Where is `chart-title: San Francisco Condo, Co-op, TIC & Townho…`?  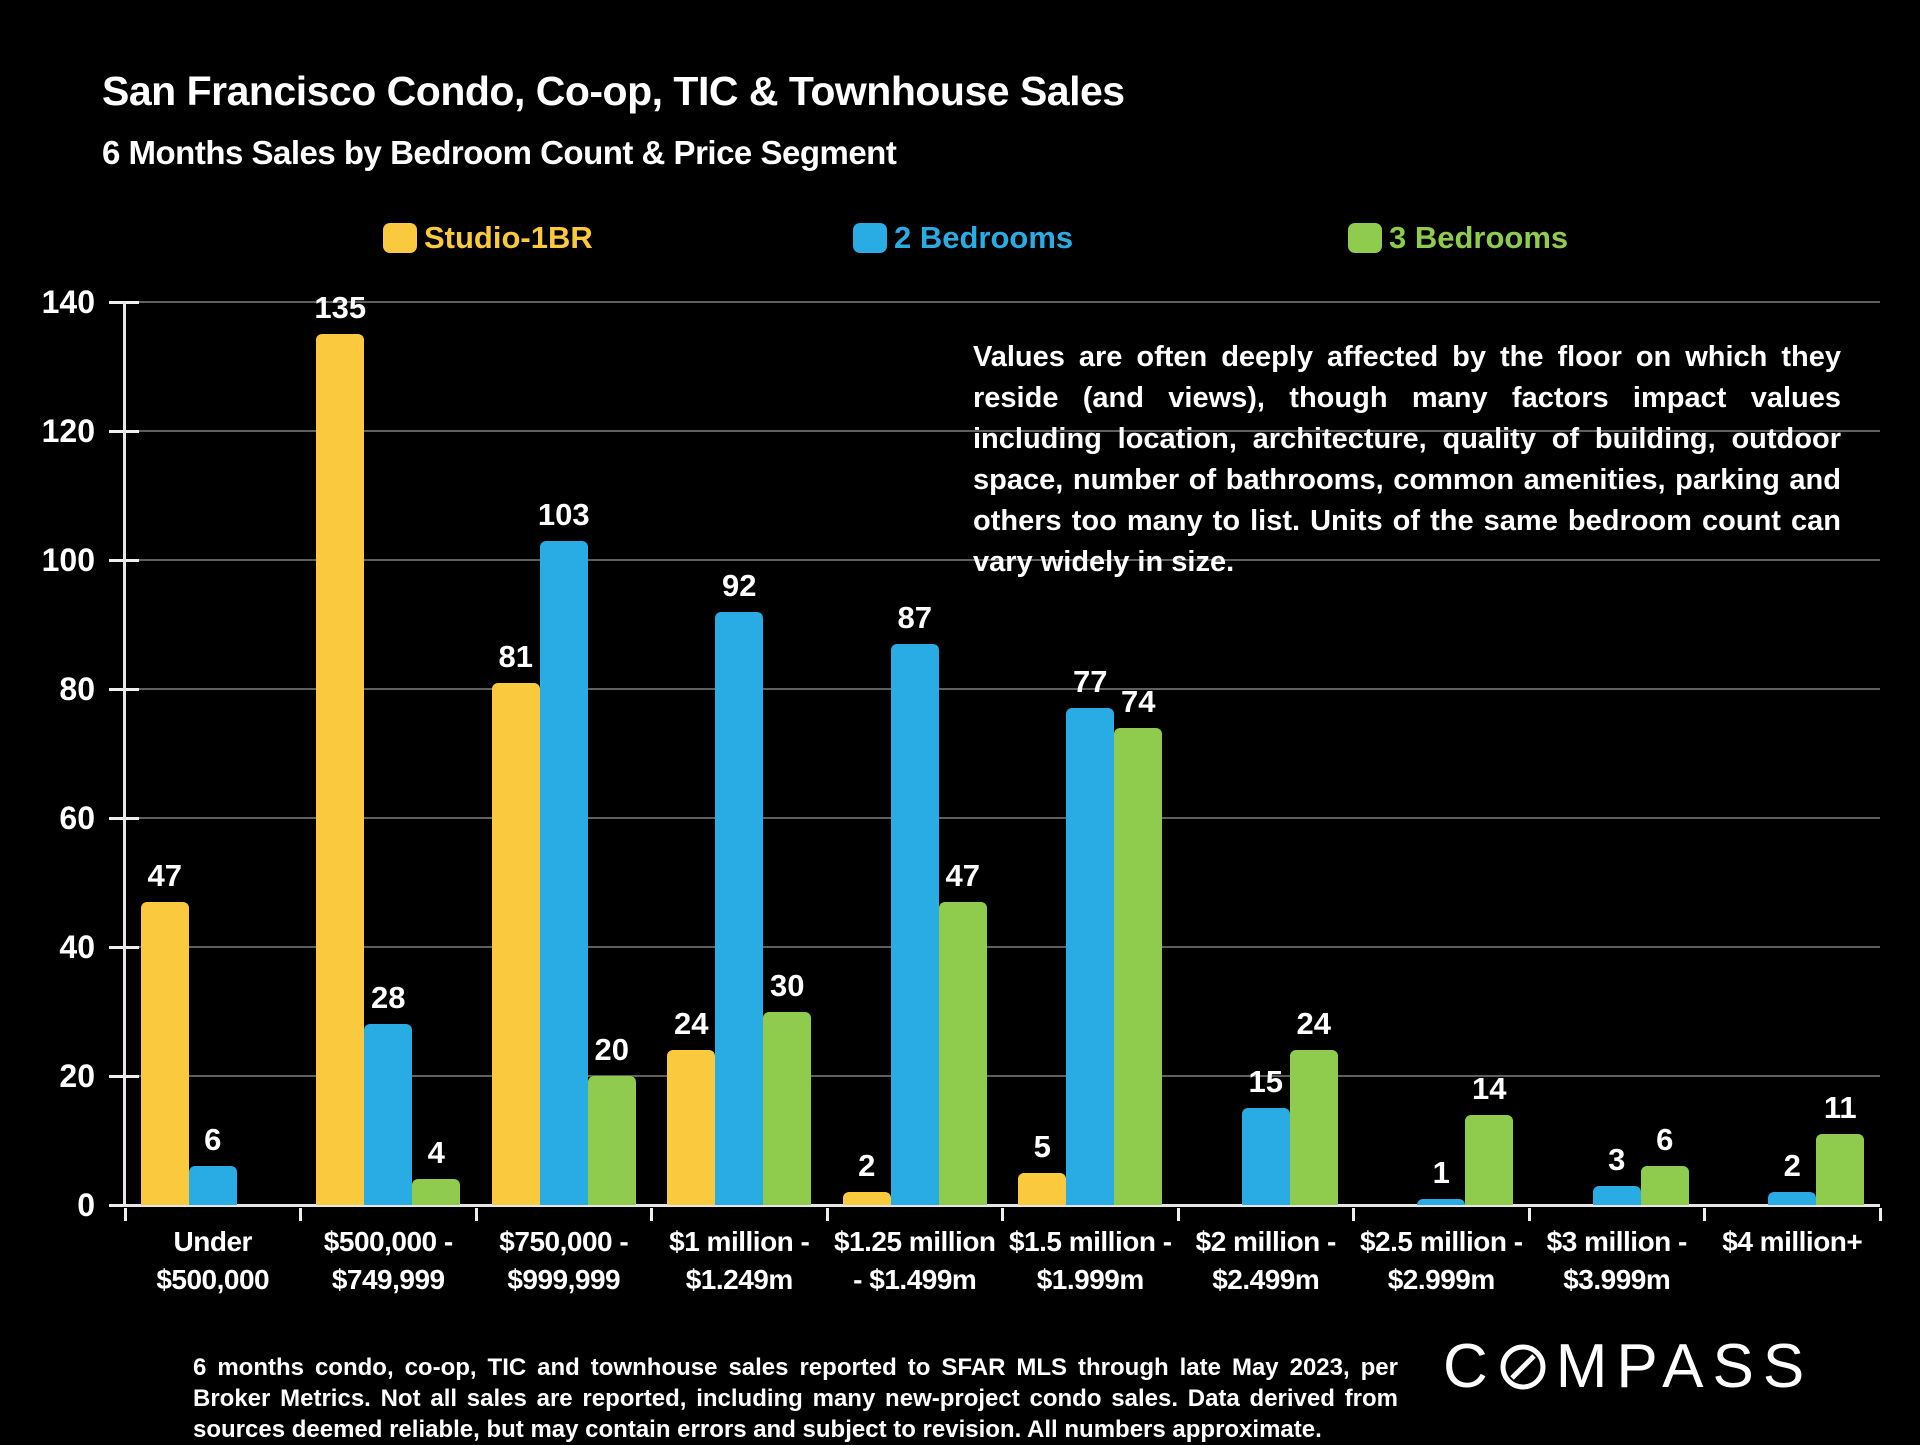 chart-title: San Francisco Condo, Co-op, TIC & Townho… is located at coordinates (613, 91).